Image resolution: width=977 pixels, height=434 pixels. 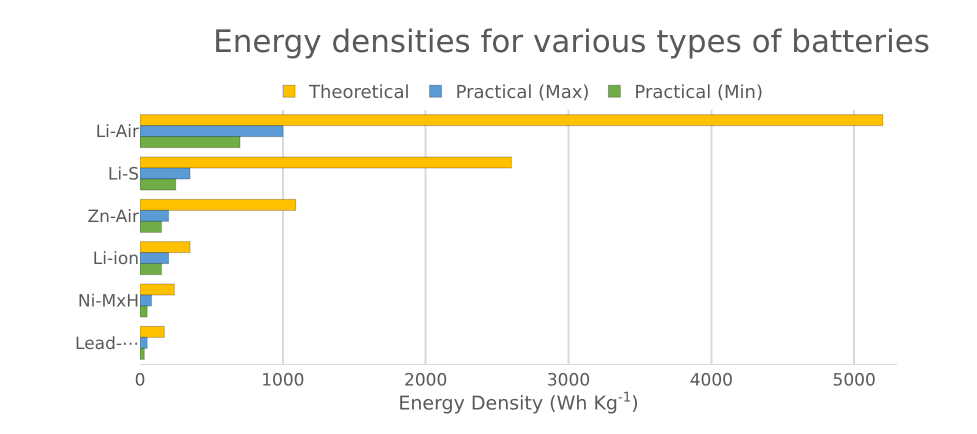 What do you see at coordinates (359, 93) in the screenshot?
I see `legend-label: Theoretical` at bounding box center [359, 93].